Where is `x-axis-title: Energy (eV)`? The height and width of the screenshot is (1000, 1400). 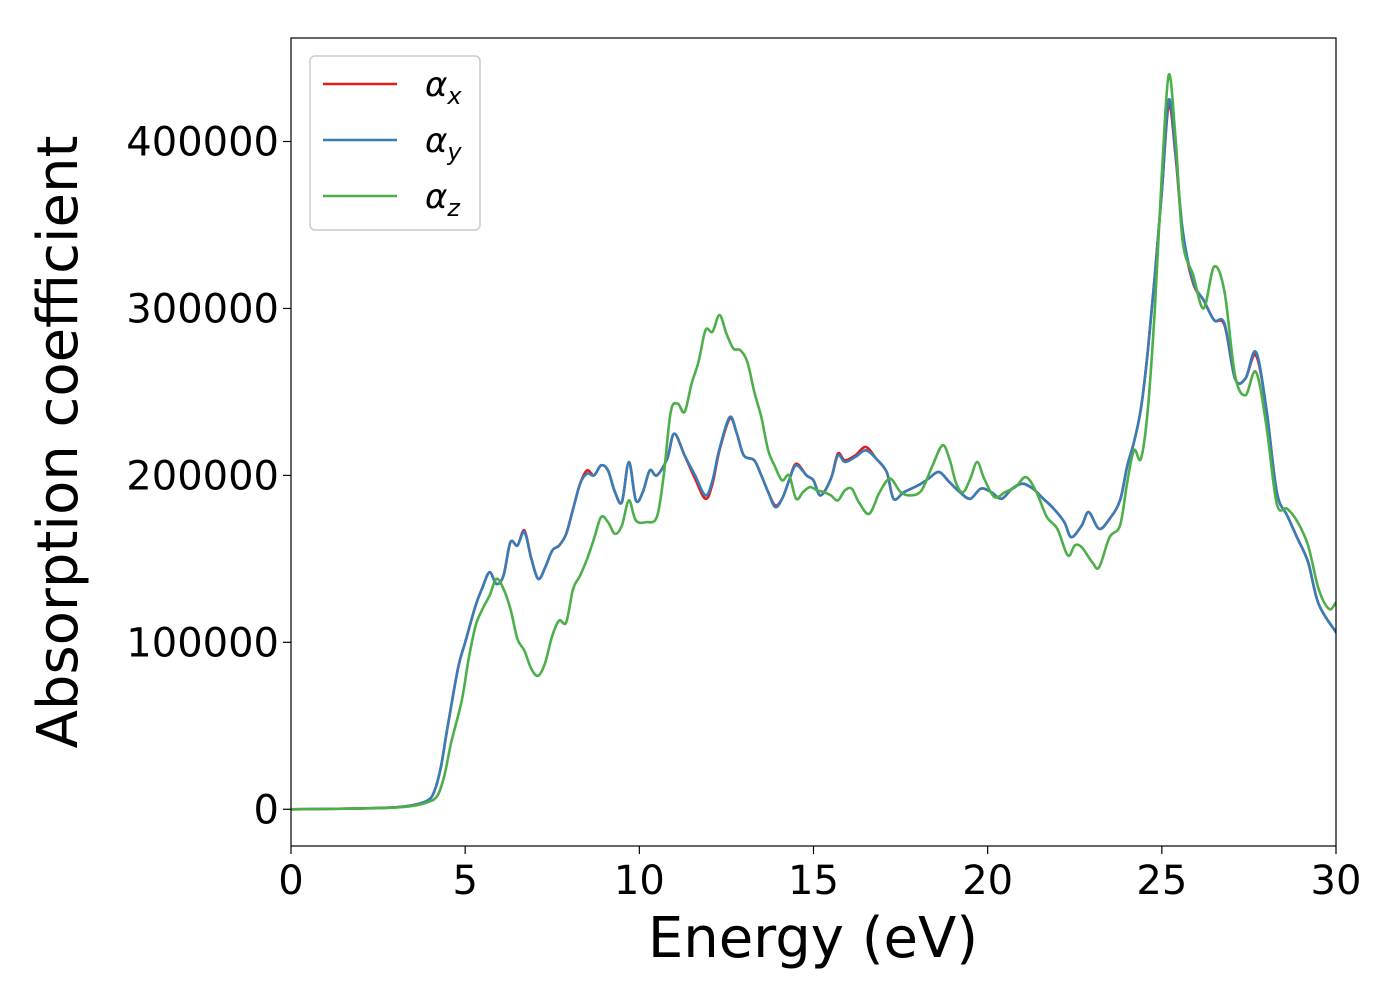 x-axis-title: Energy (eV) is located at coordinates (813, 938).